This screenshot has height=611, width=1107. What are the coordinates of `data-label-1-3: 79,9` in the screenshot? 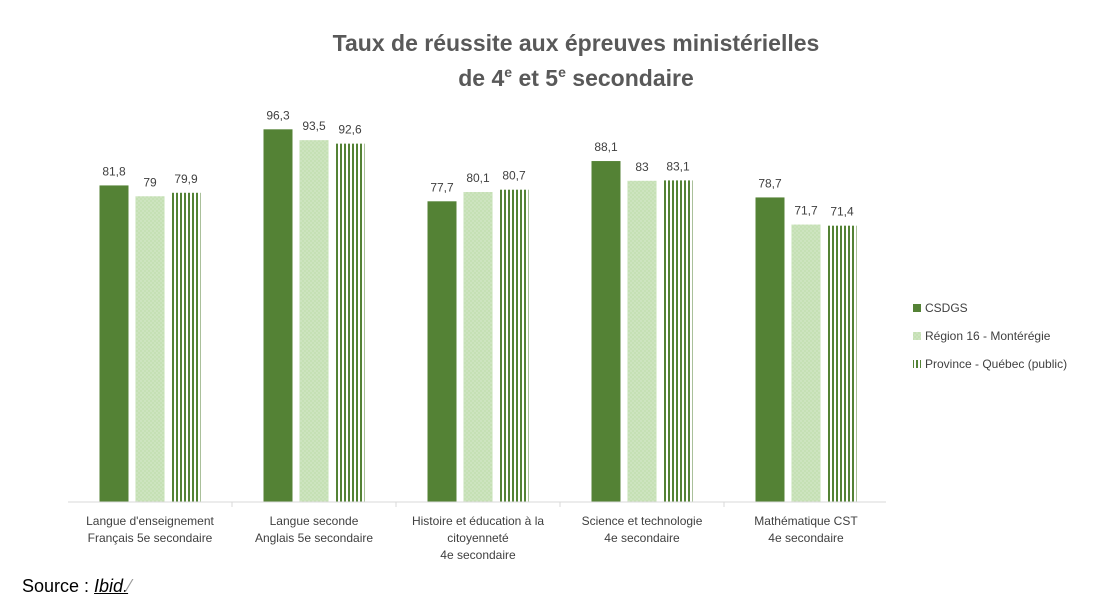 It's located at (186, 179).